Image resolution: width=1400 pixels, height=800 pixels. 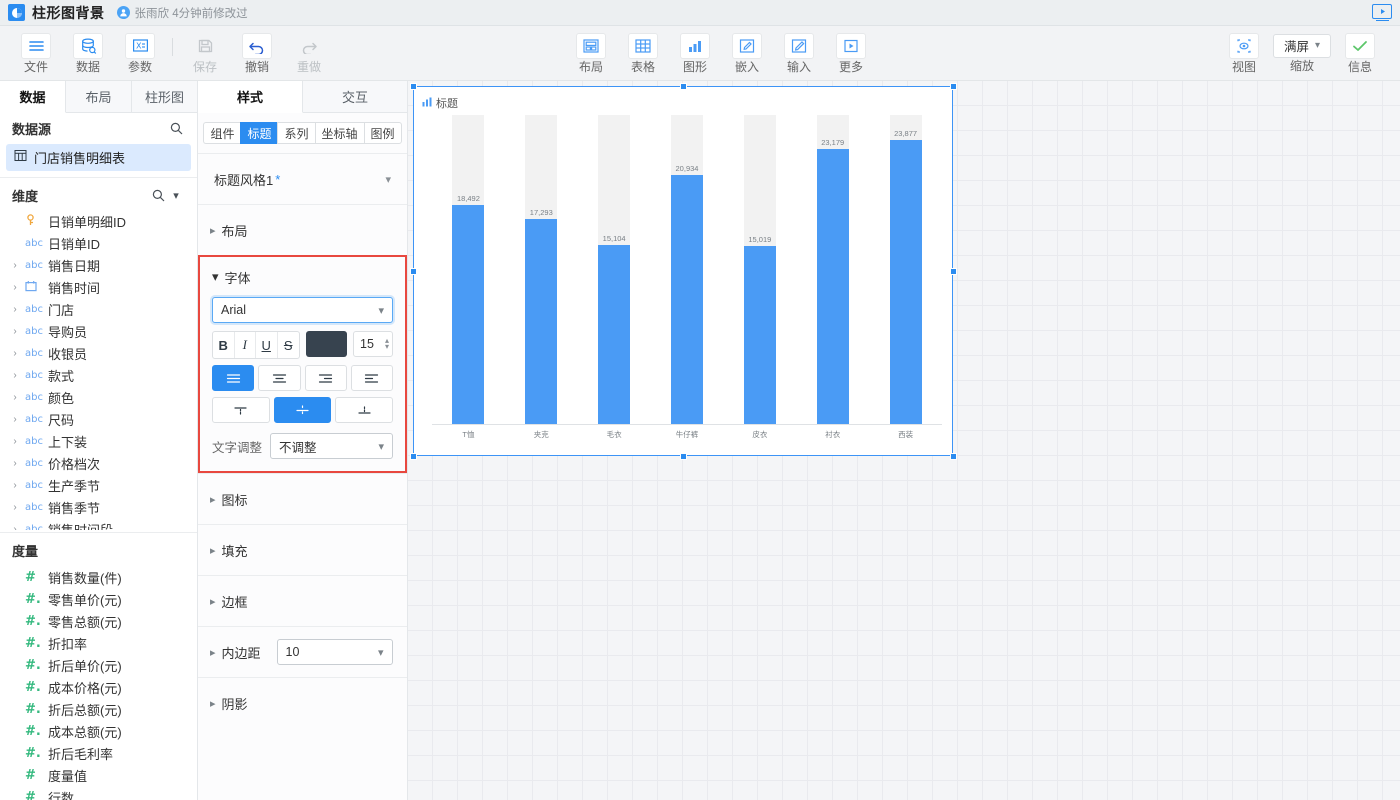 What do you see at coordinates (643, 53) in the screenshot?
I see `toolbar-item-table: 表格` at bounding box center [643, 53].